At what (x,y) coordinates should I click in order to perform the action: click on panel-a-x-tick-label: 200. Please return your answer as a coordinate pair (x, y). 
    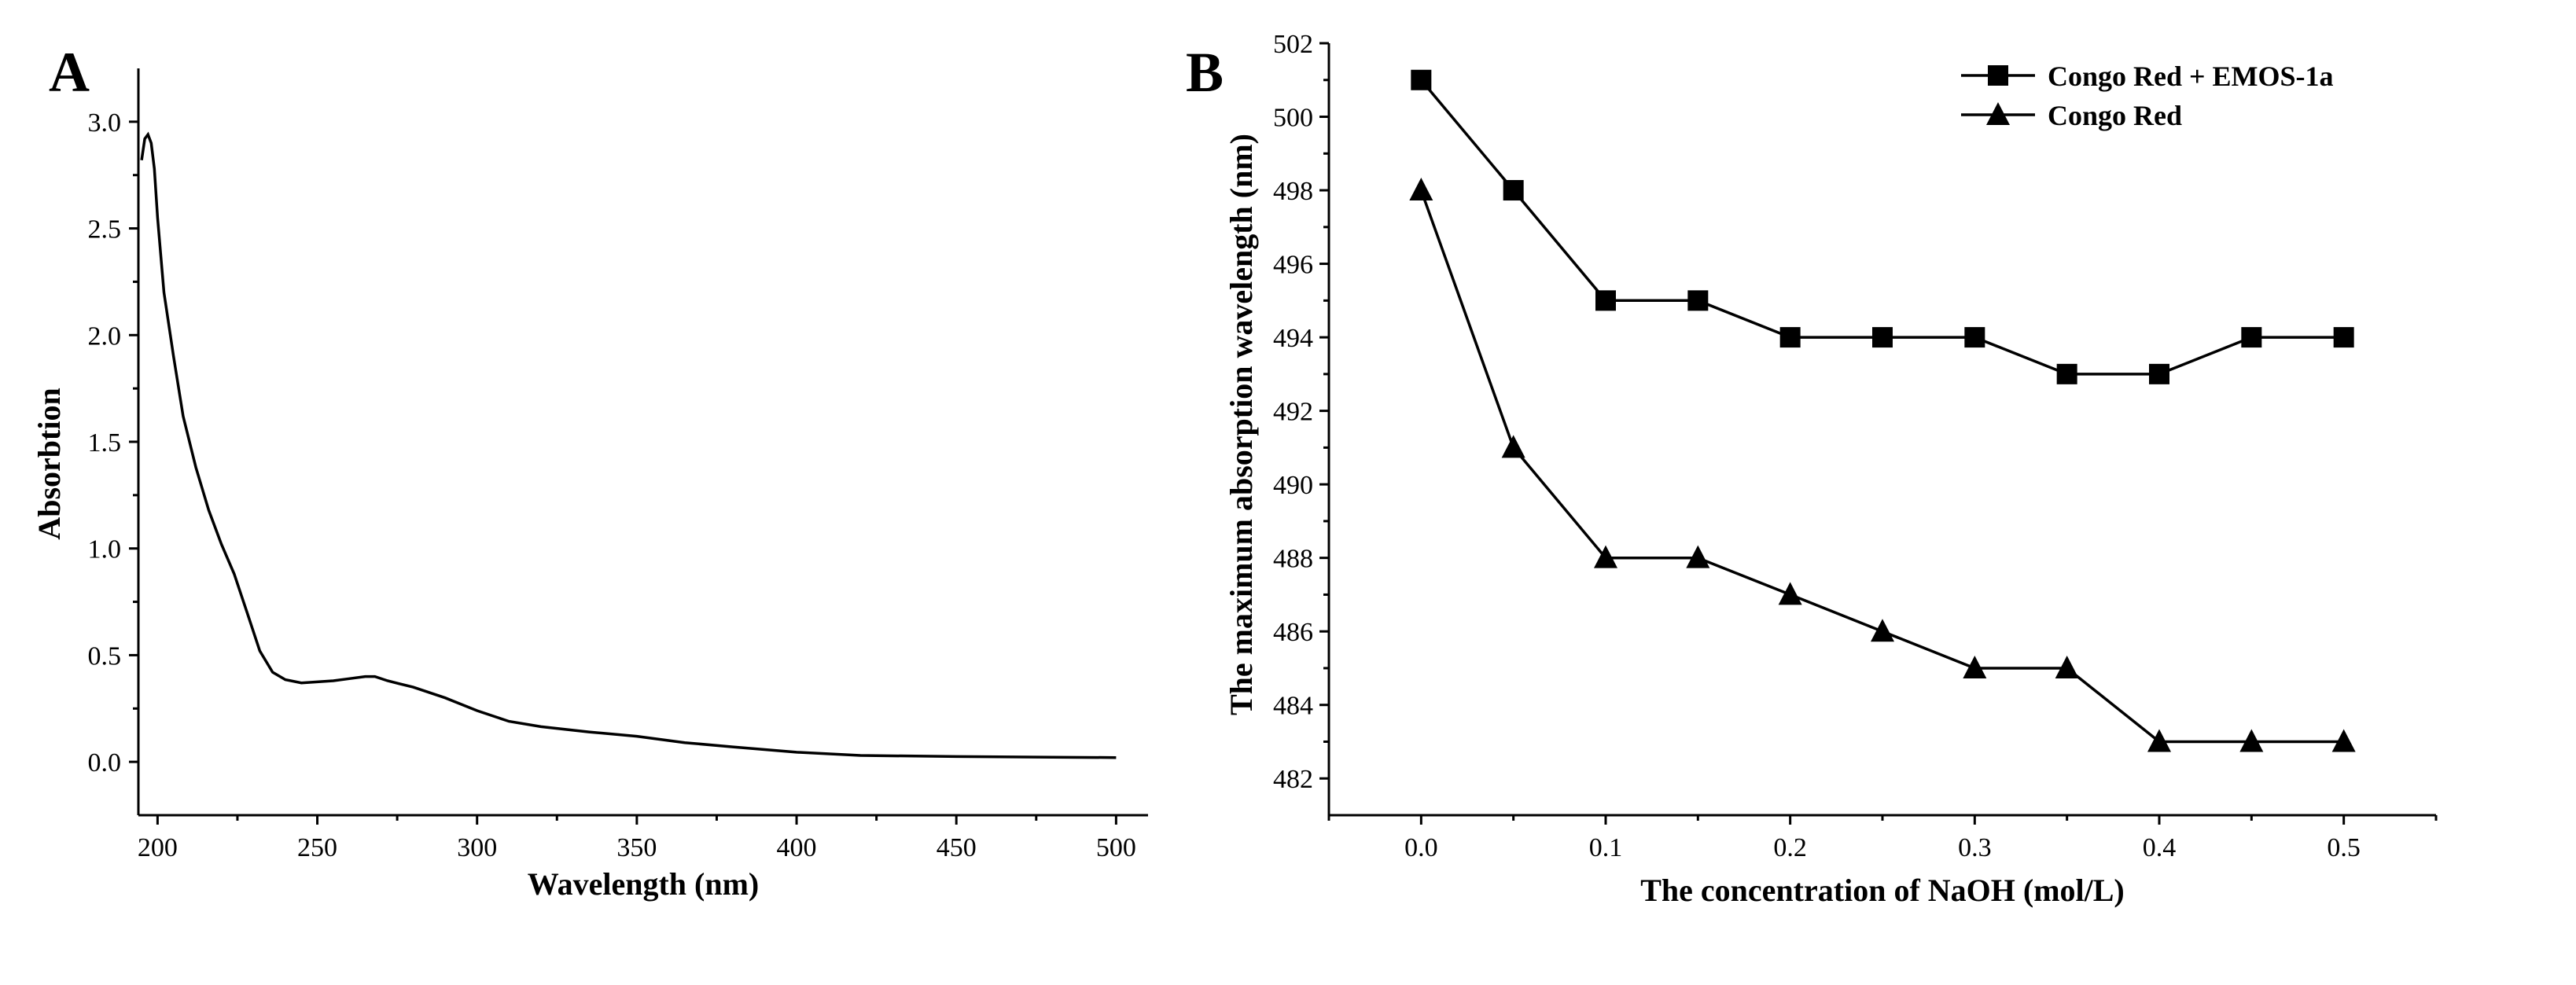
    Looking at the image, I should click on (158, 847).